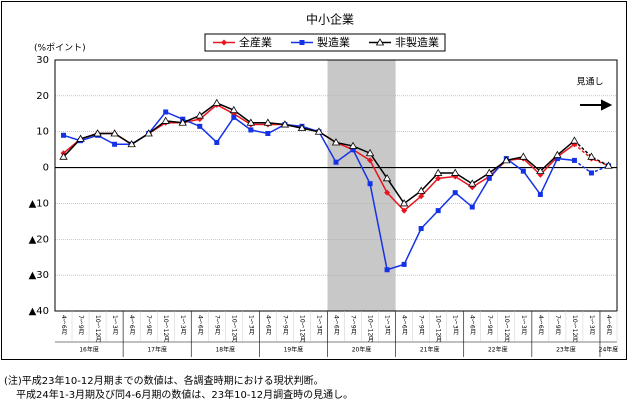  Describe the element at coordinates (164, 380) in the screenshot. I see `note: (注)平成23年10-12月期までの数値は、各調査時期における現状判断。` at that location.